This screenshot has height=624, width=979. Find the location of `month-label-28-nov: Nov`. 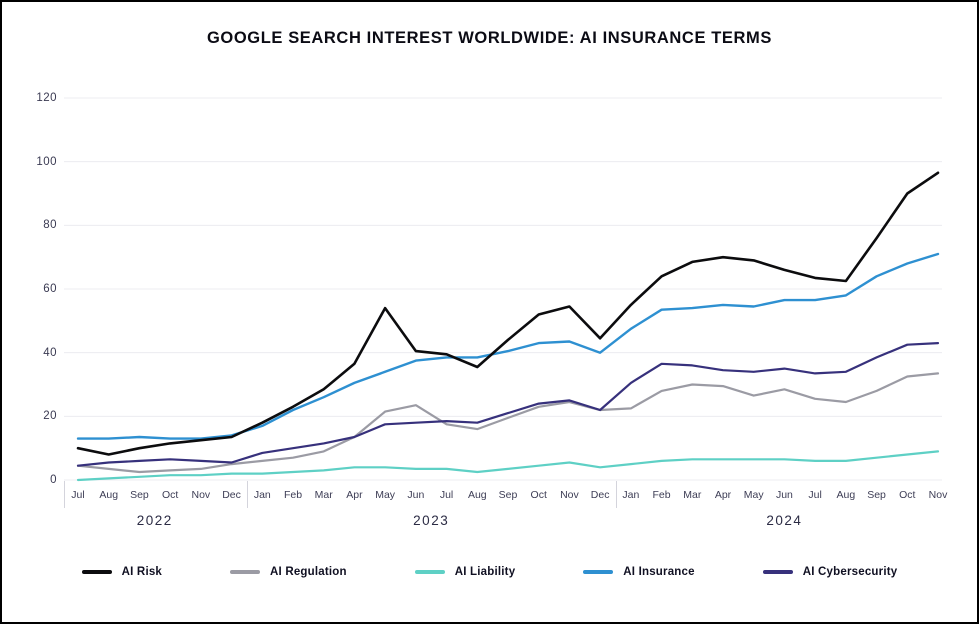

month-label-28-nov: Nov is located at coordinates (938, 495).